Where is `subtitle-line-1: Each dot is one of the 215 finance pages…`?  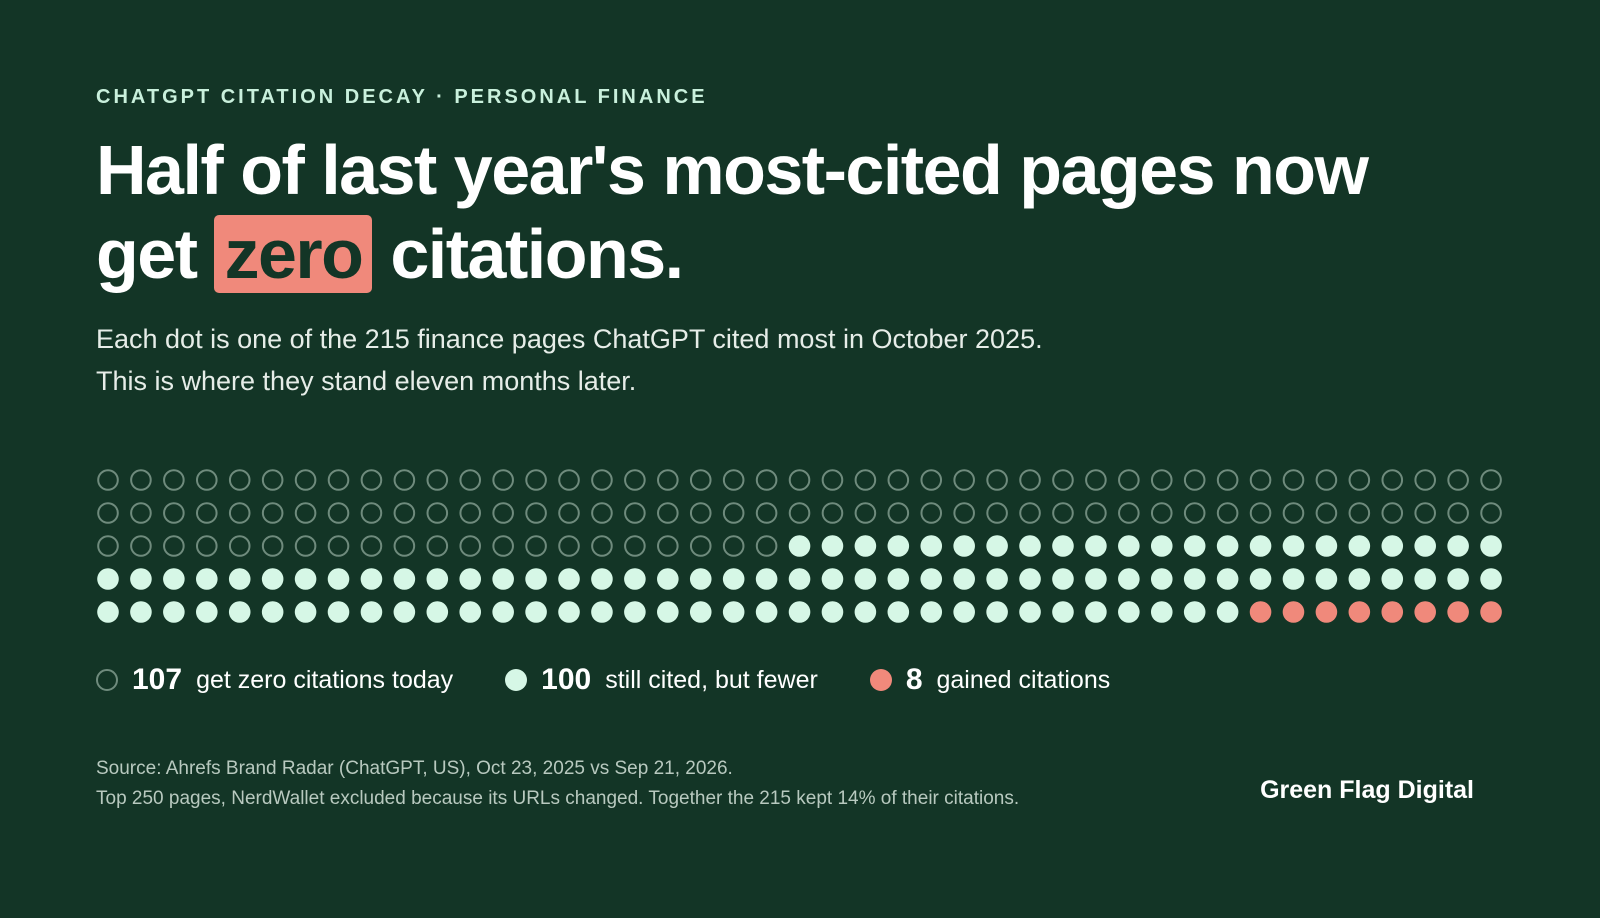 subtitle-line-1: Each dot is one of the 215 finance pages… is located at coordinates (569, 339).